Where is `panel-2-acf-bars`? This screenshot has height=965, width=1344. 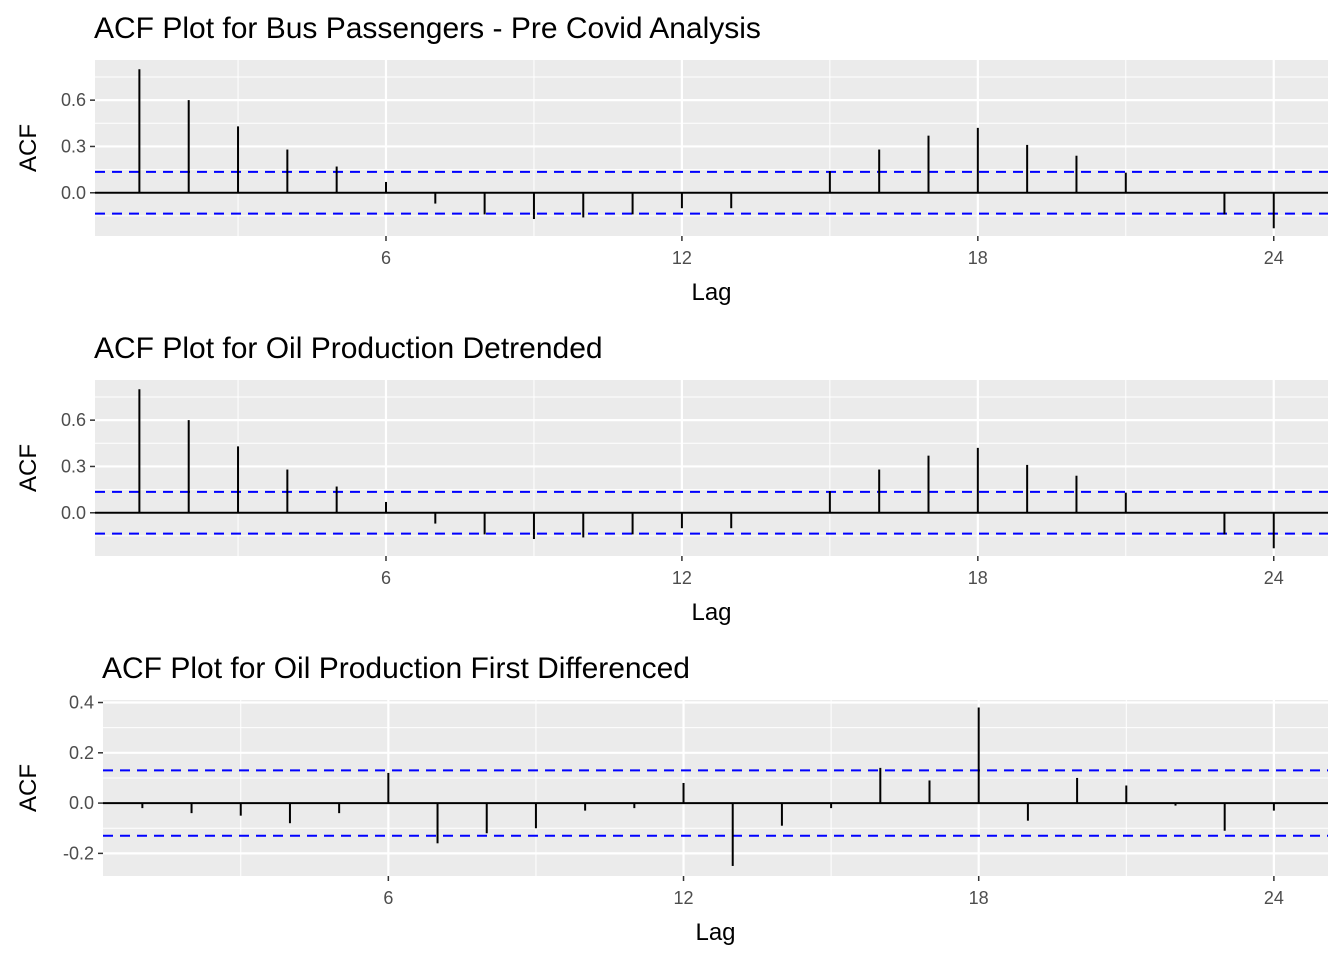 panel-2-acf-bars is located at coordinates (706, 469).